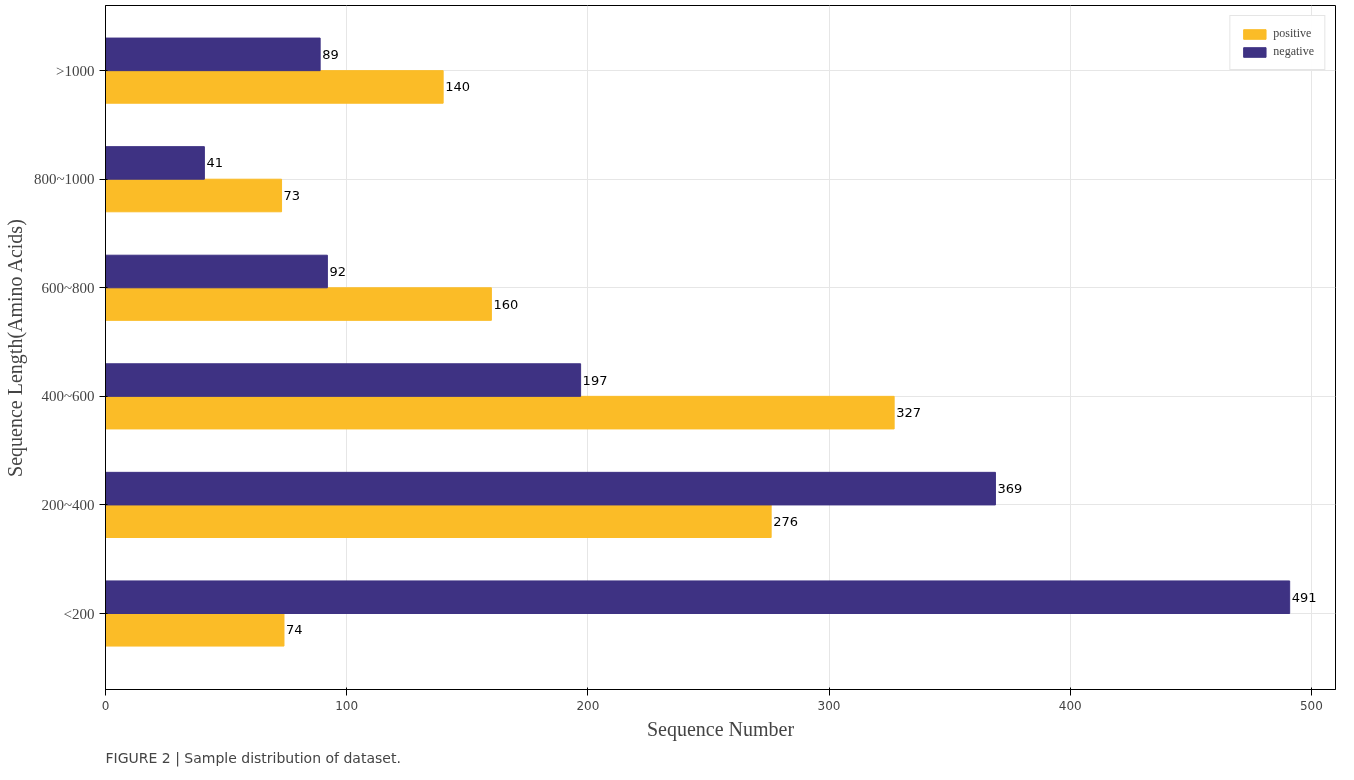 This screenshot has width=1354, height=780. What do you see at coordinates (506, 304) in the screenshot?
I see `data-label: 160` at bounding box center [506, 304].